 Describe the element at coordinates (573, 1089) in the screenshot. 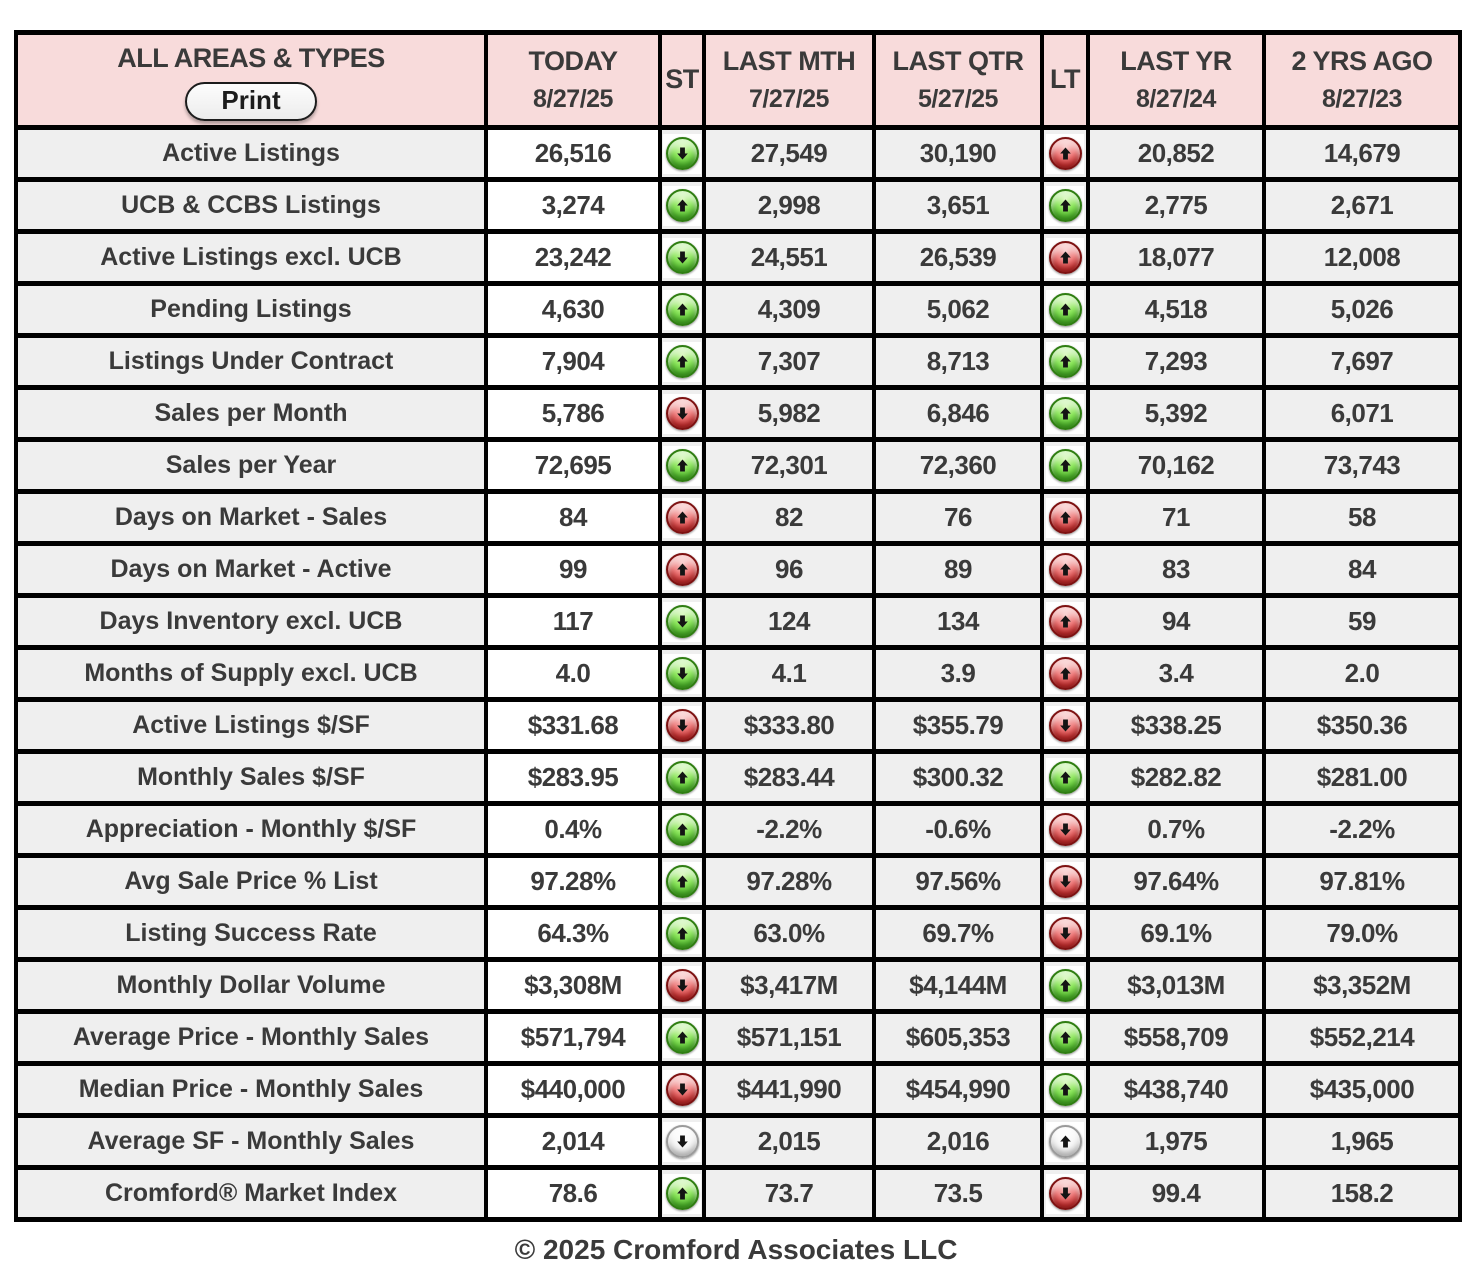

I see `value-today: $440,000` at that location.